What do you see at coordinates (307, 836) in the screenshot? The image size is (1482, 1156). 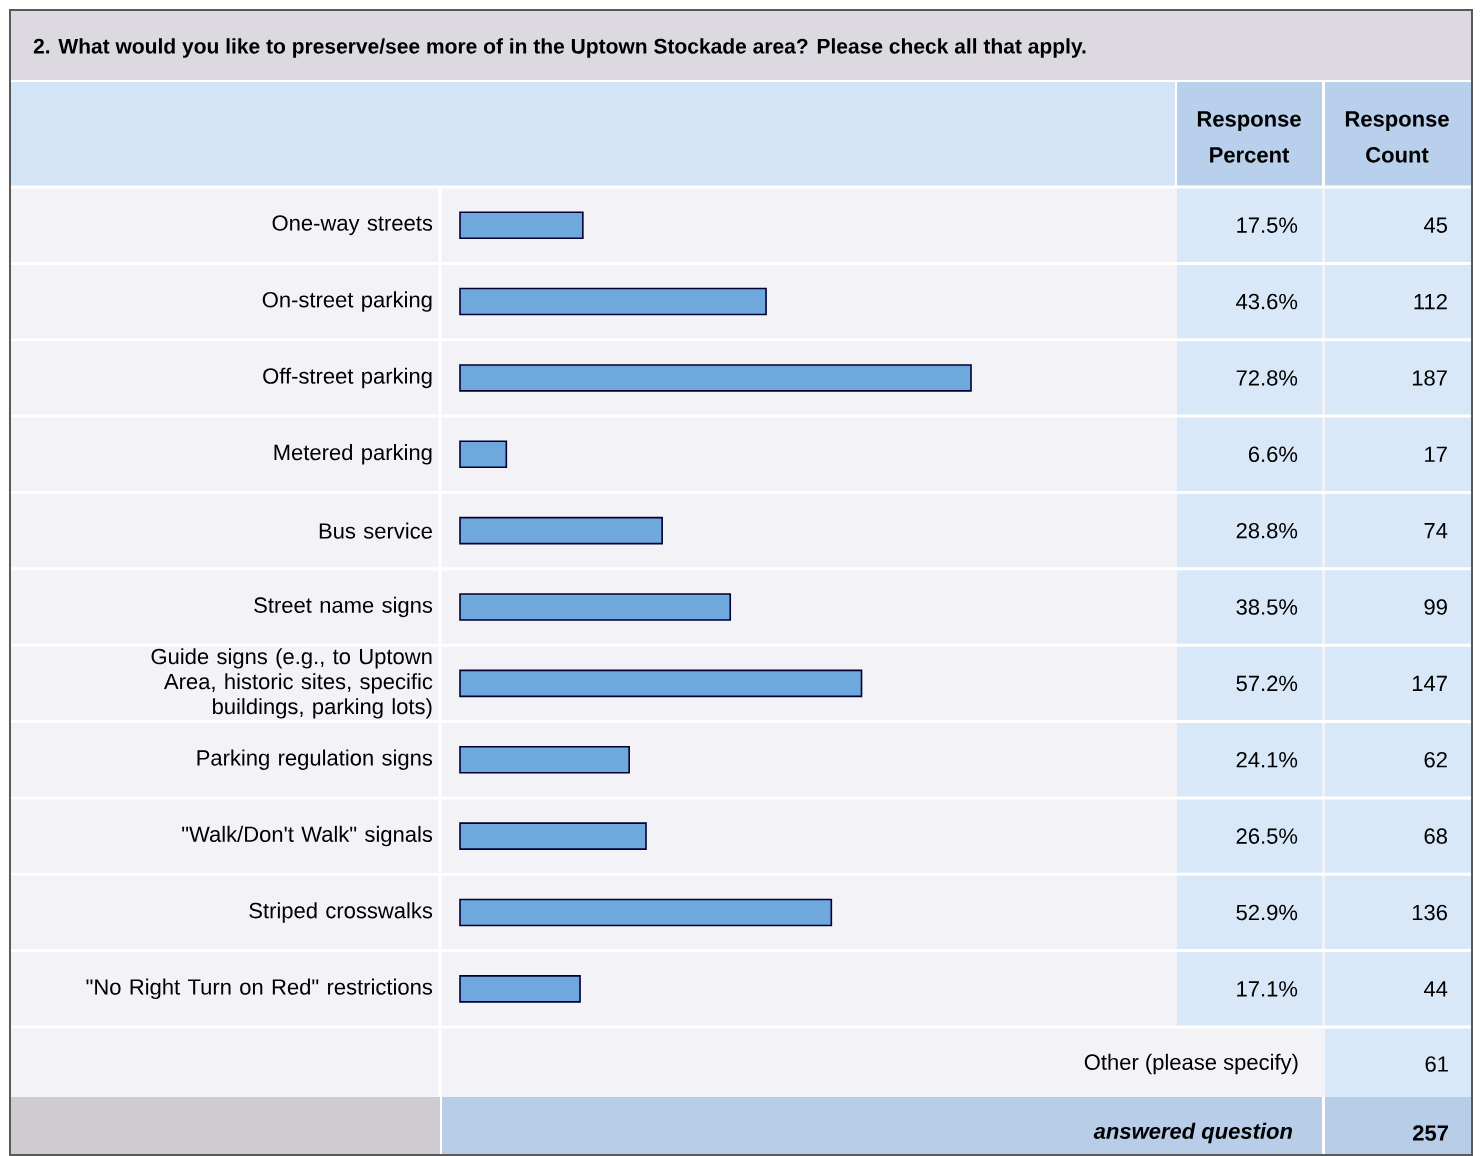 I see `y-tick-label: "Walk/Don't Walk" signals` at bounding box center [307, 836].